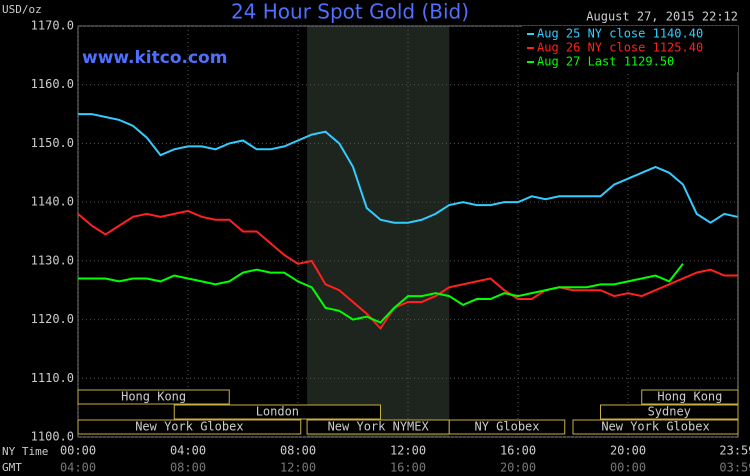 The height and width of the screenshot is (476, 750). What do you see at coordinates (52, 143) in the screenshot?
I see `y-tick-label: 1150.0` at bounding box center [52, 143].